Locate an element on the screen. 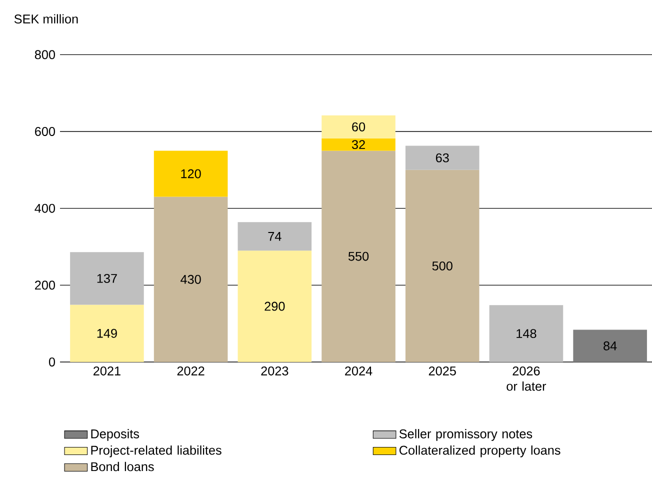 The width and height of the screenshot is (652, 502). data-label: 74 is located at coordinates (275, 236).